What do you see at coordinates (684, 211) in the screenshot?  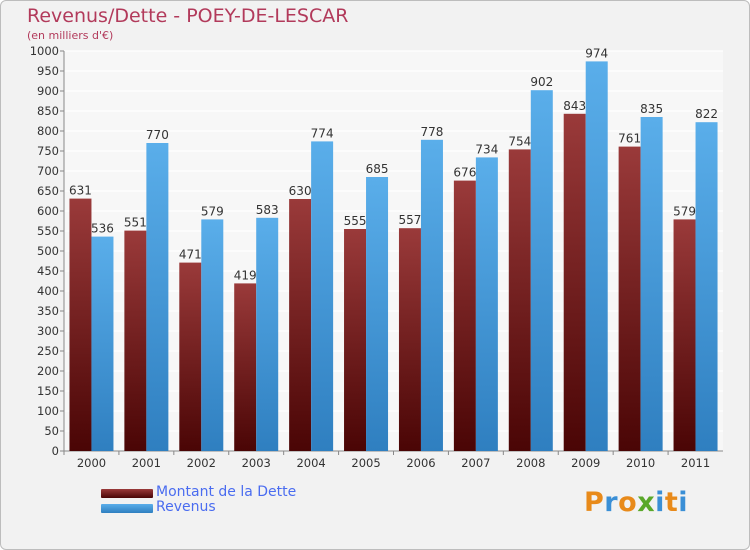 I see `data-label-debt: 579` at bounding box center [684, 211].